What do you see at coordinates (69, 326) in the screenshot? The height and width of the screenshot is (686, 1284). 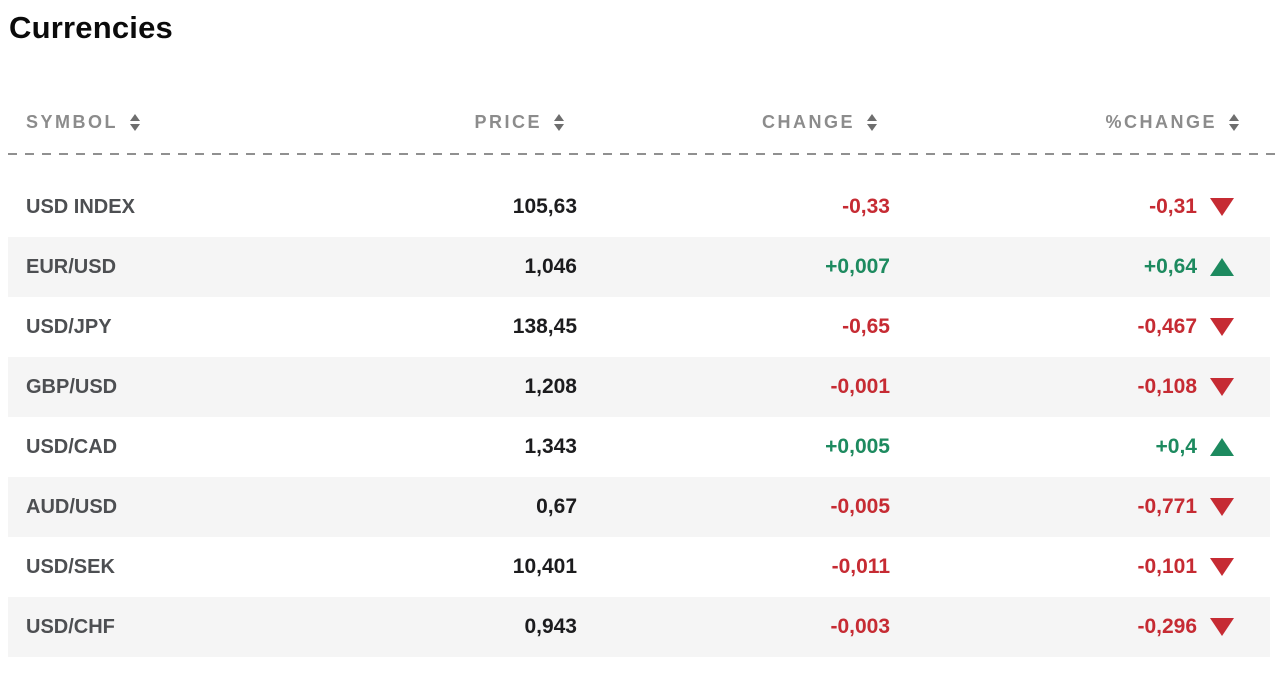 I see `symbol-cell: USD/JPY` at bounding box center [69, 326].